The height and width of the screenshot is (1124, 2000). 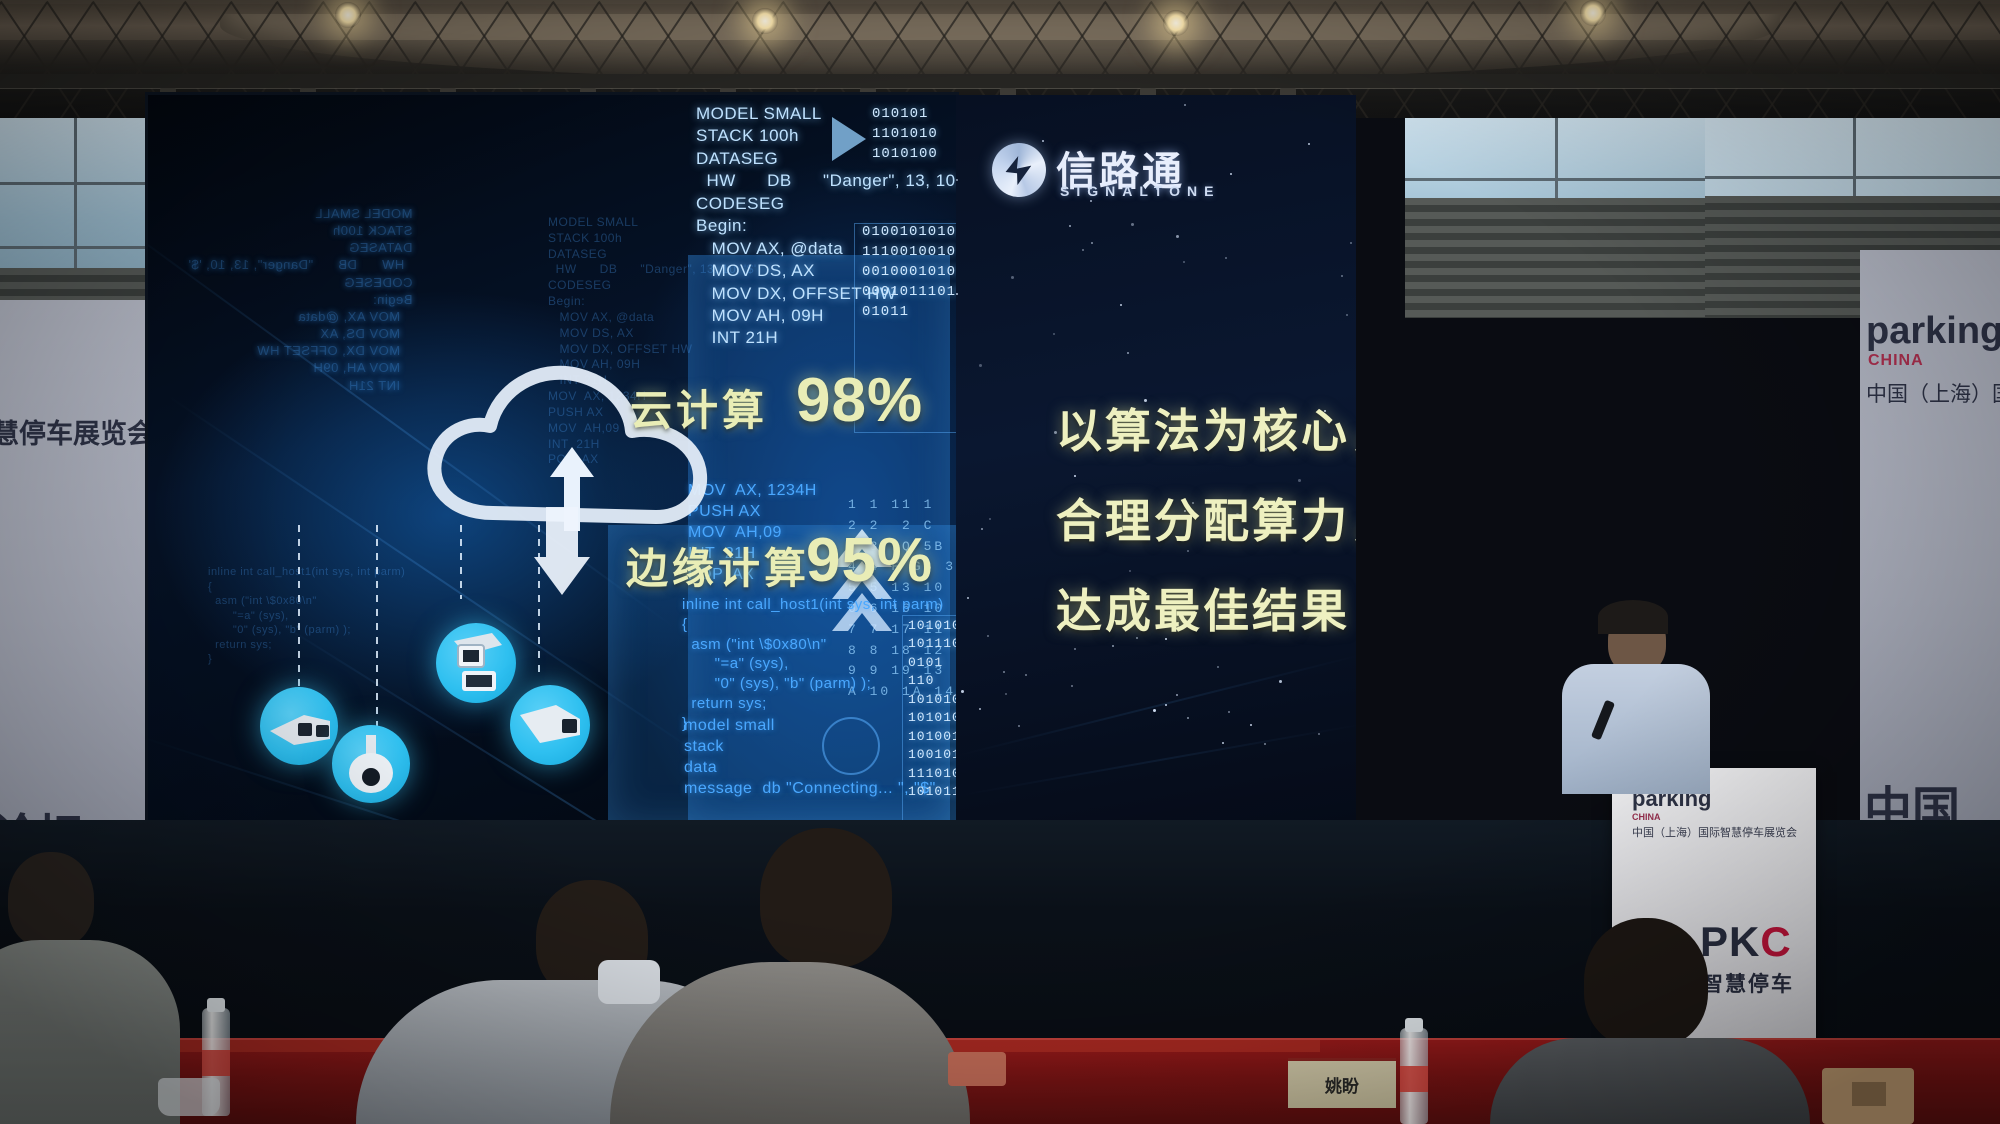 What do you see at coordinates (1000, 59) in the screenshot?
I see `ceiling` at bounding box center [1000, 59].